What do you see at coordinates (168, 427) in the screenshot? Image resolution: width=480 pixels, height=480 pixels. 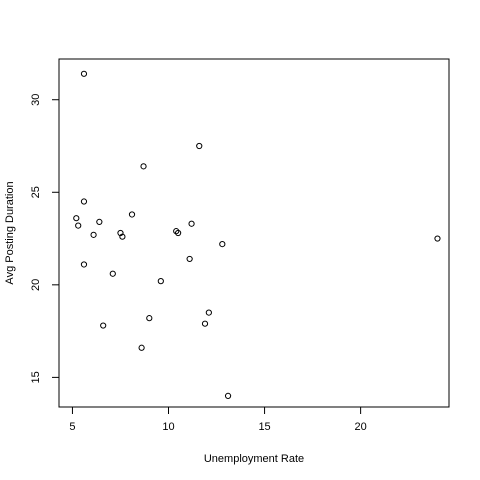 I see `x-tick-label-1: 10` at bounding box center [168, 427].